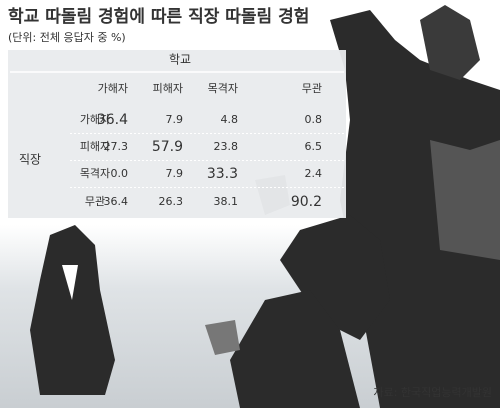 Image resolution: width=500 pixels, height=408 pixels. What do you see at coordinates (306, 202) in the screenshot?
I see `cell: 90.2` at bounding box center [306, 202].